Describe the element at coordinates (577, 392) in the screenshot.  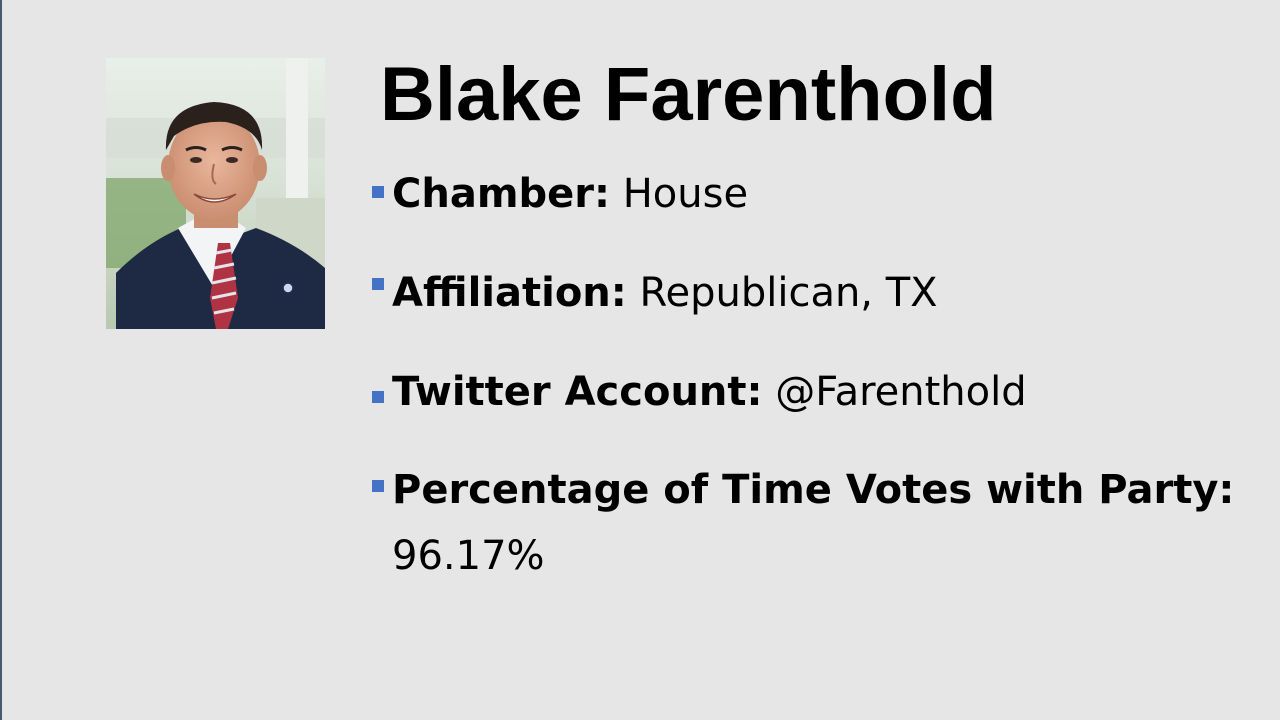
I see `bullet-label: Twitter Account:` at that location.